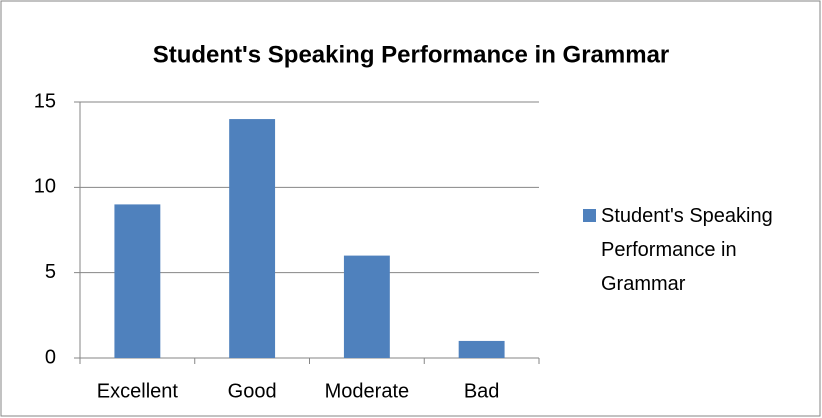  What do you see at coordinates (45, 101) in the screenshot?
I see `y-tick-label: 15` at bounding box center [45, 101].